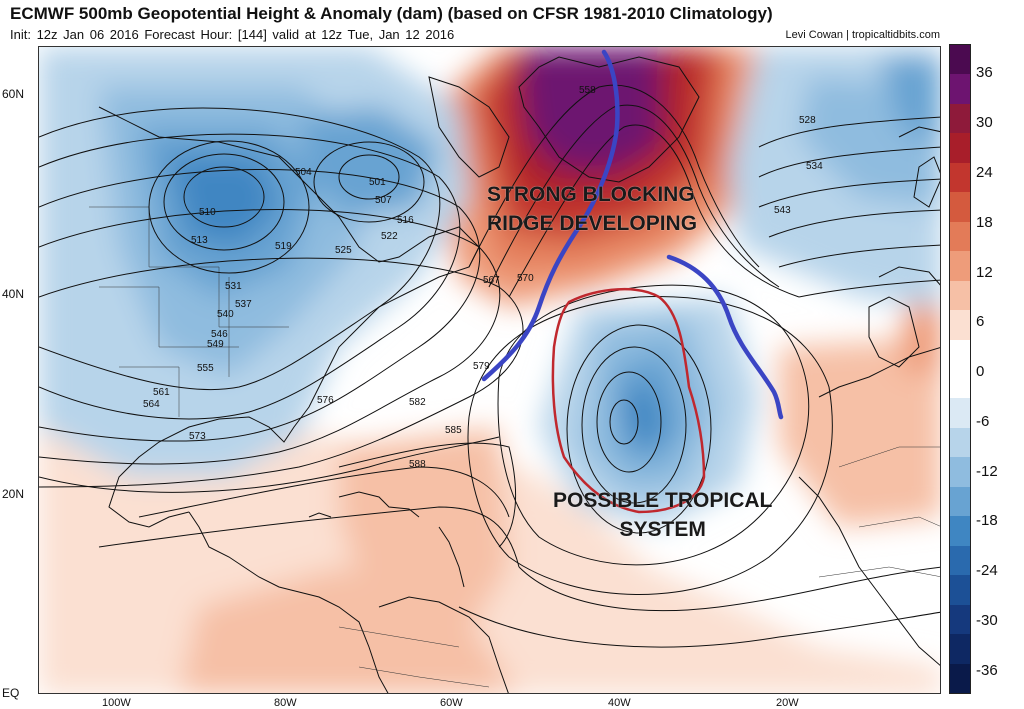 This screenshot has height=709, width=1024. What do you see at coordinates (662, 515) in the screenshot?
I see `tropical-annotation: POSSIBLE TROPICAL SYSTEM` at bounding box center [662, 515].